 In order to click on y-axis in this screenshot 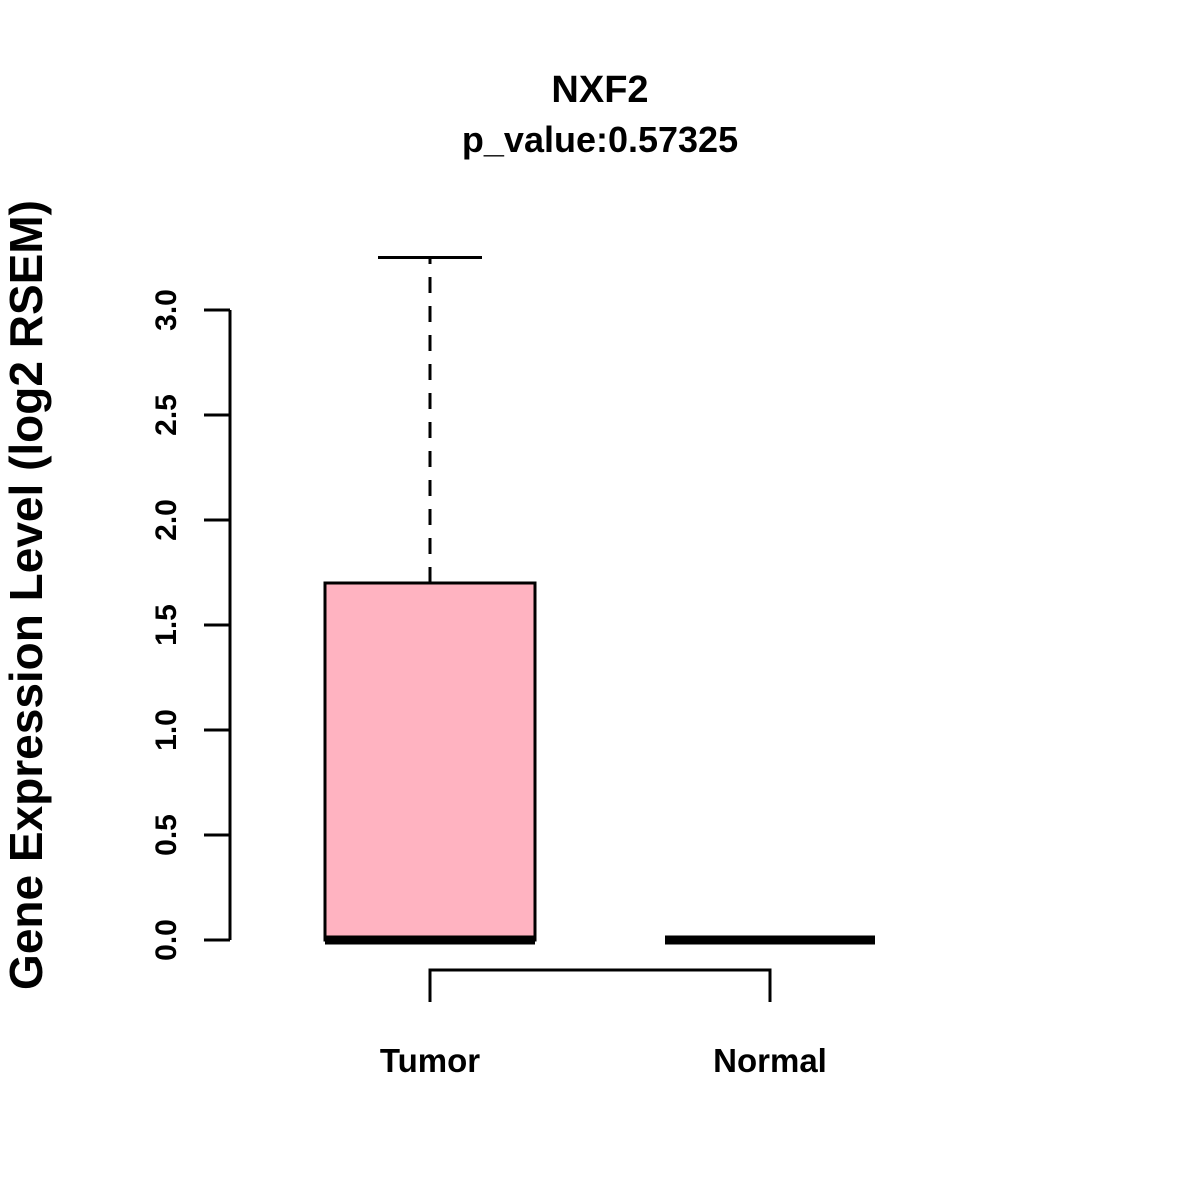, I will do `click(218, 625)`.